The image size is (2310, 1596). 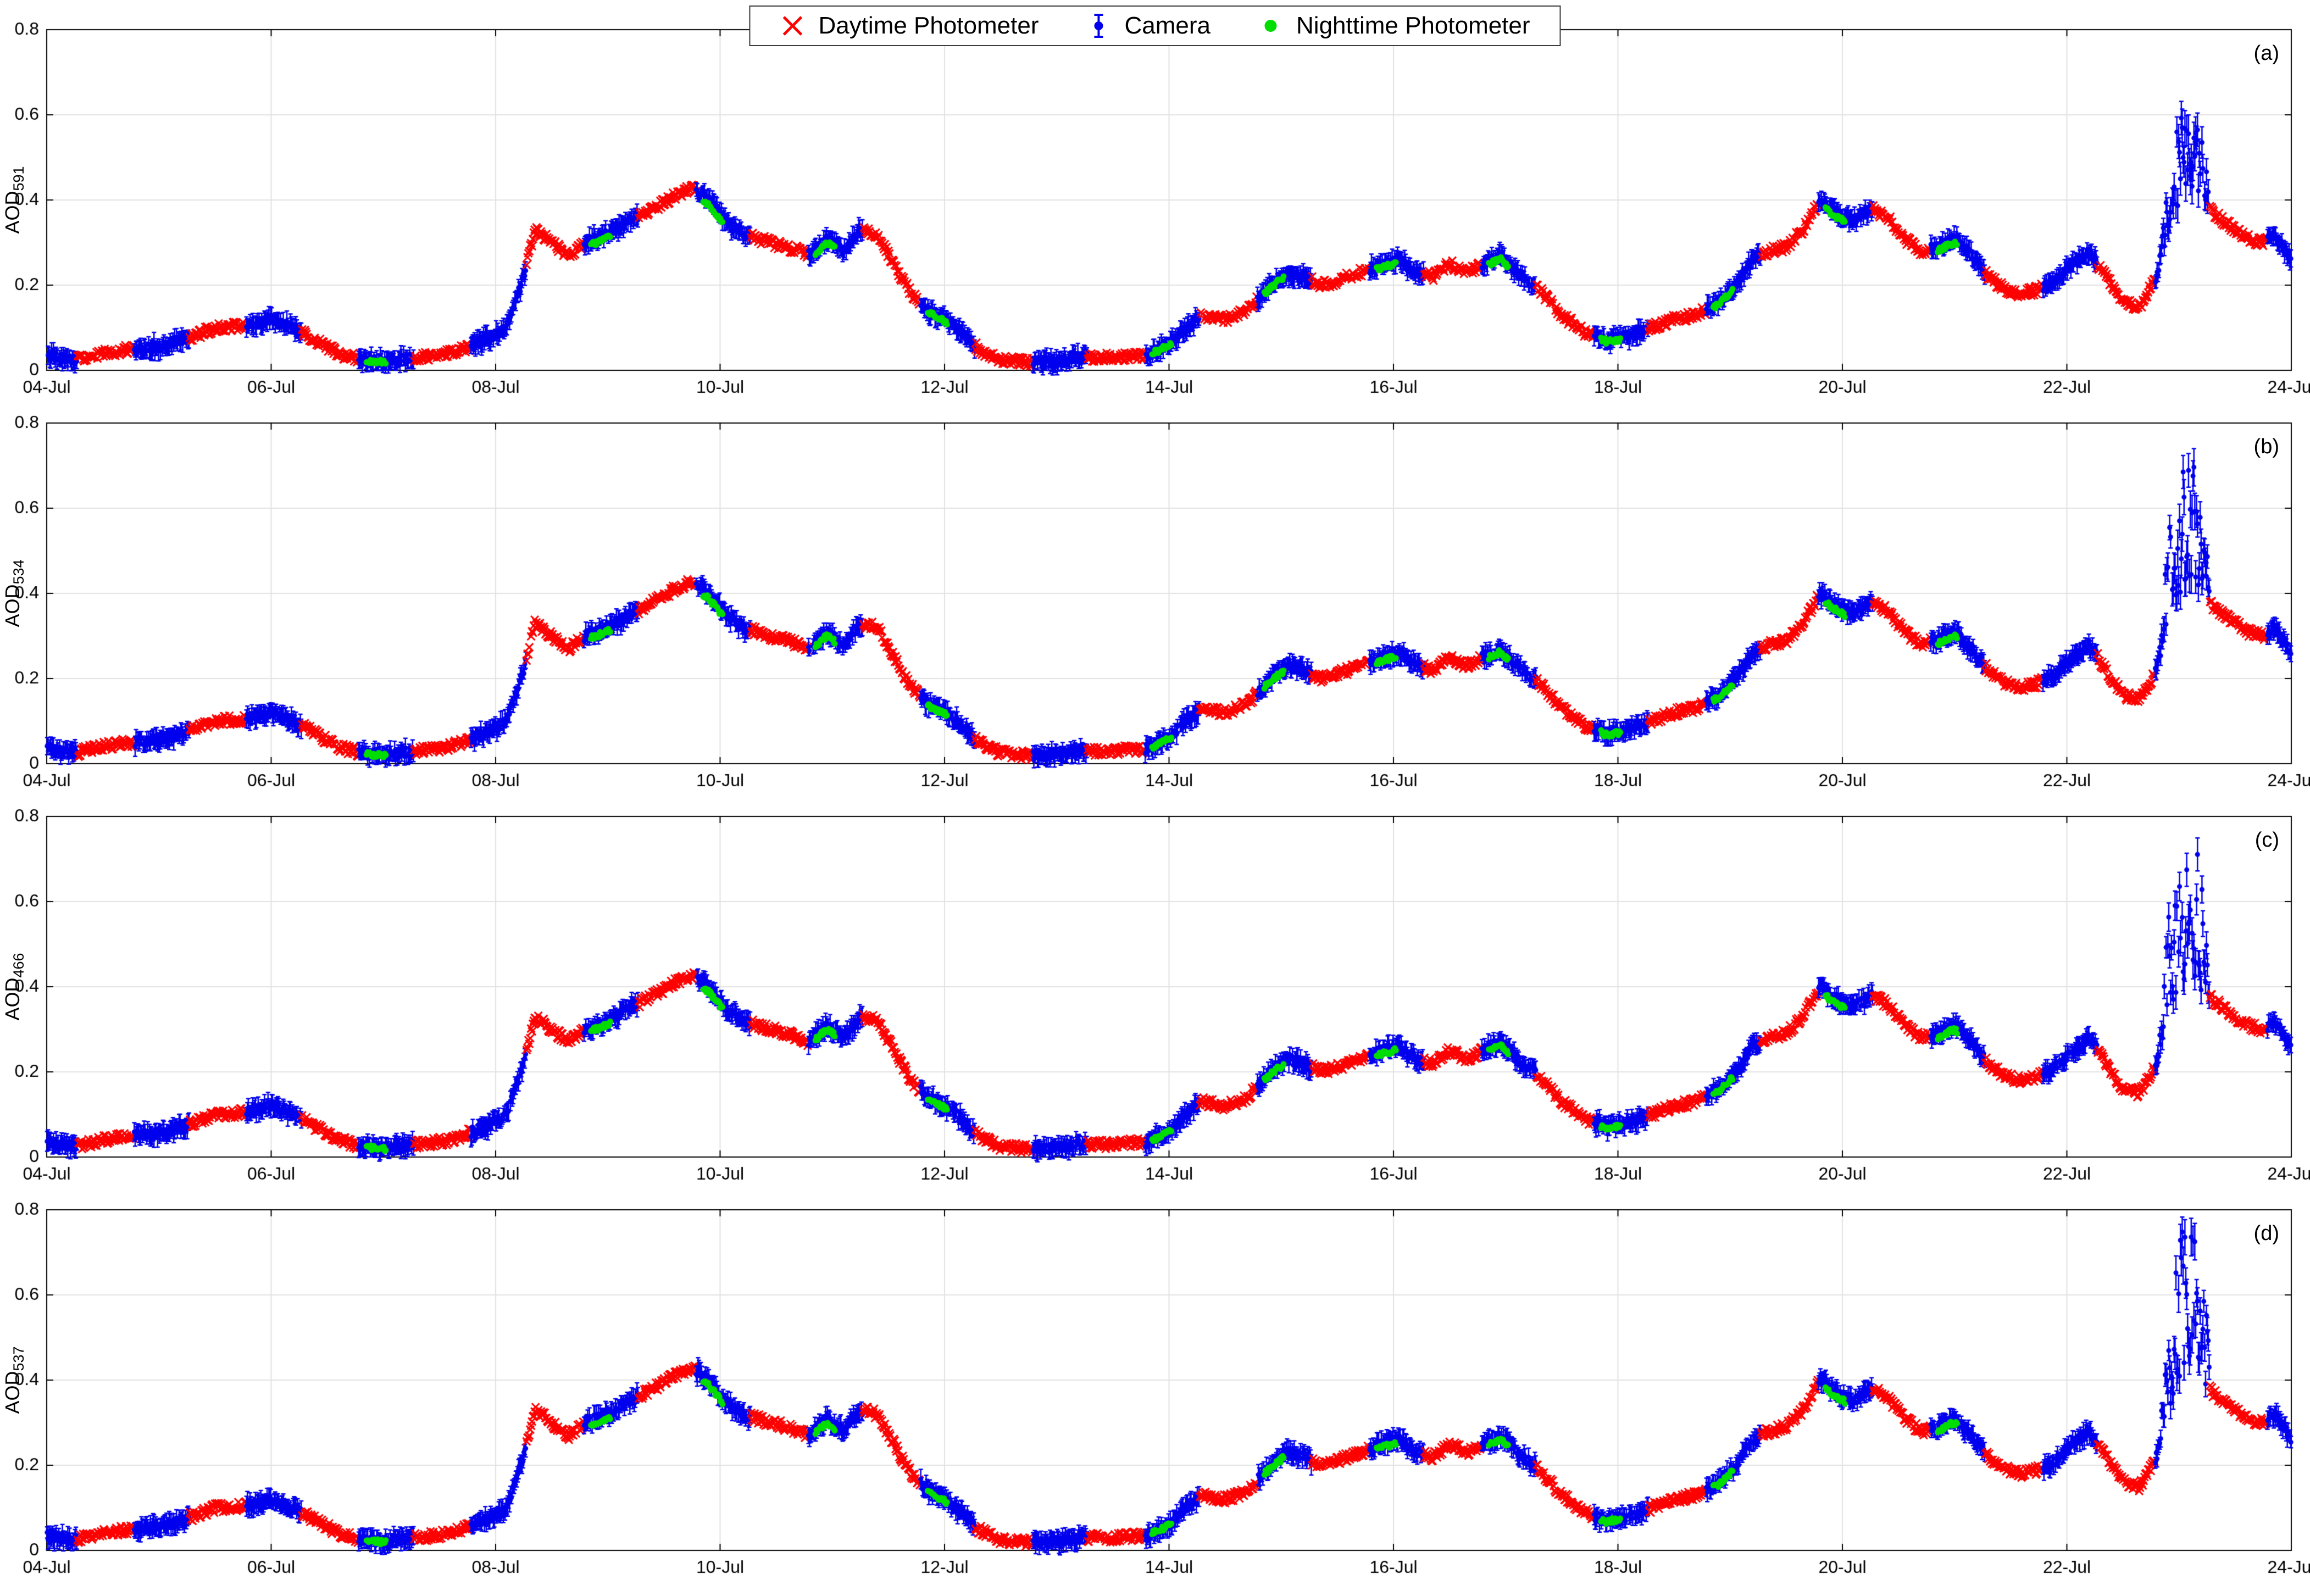 What do you see at coordinates (1168, 25) in the screenshot?
I see `legend-label-camera: Camera` at bounding box center [1168, 25].